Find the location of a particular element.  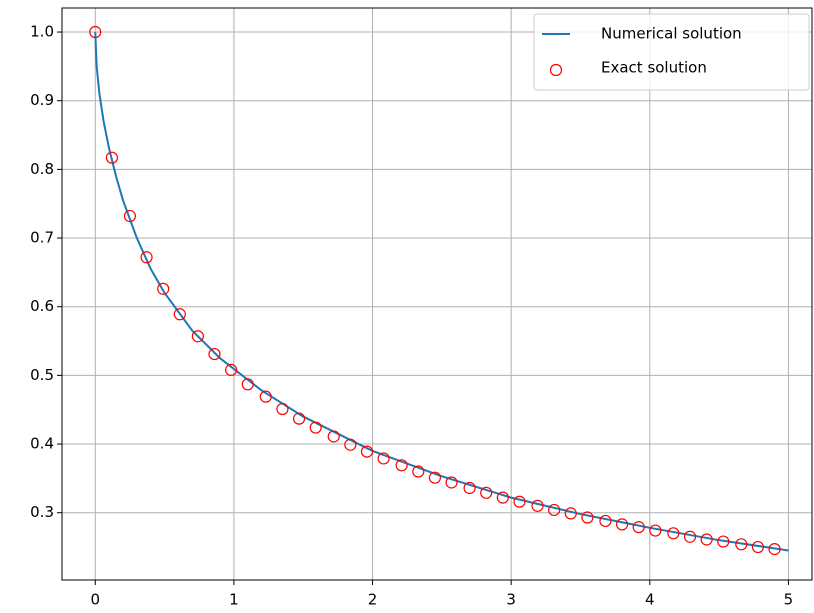

y-tick-label: 0.4 is located at coordinates (42, 444).